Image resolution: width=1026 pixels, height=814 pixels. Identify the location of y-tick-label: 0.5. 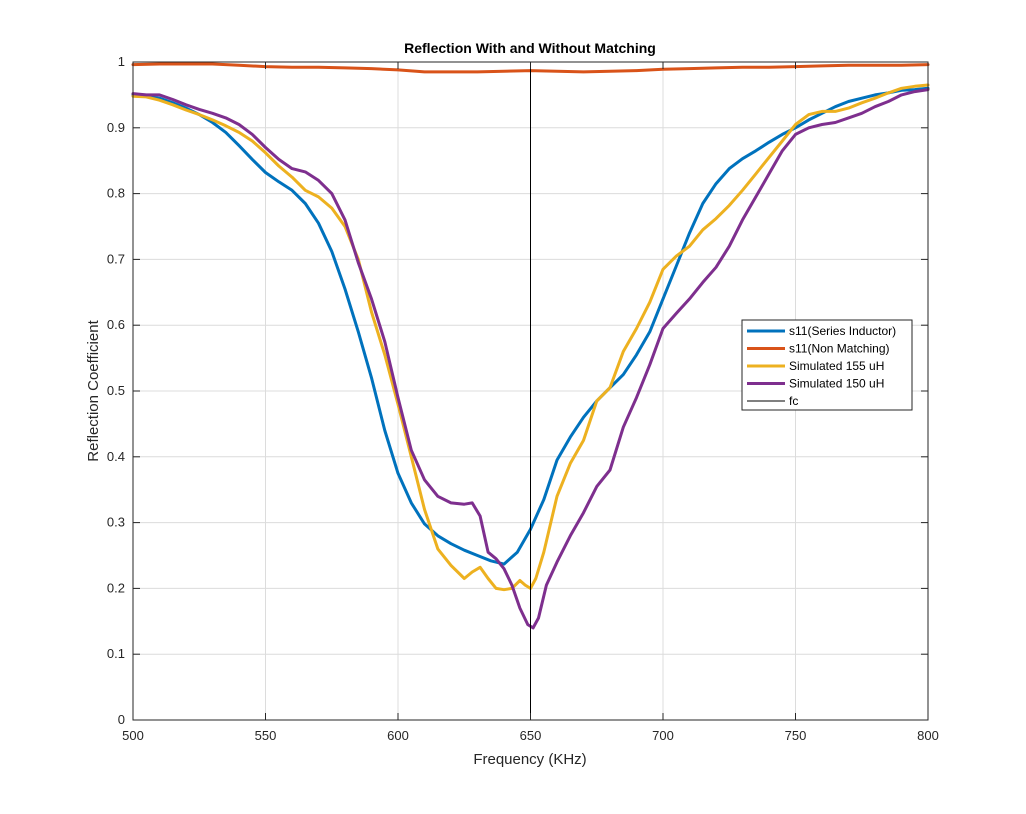
(116, 390).